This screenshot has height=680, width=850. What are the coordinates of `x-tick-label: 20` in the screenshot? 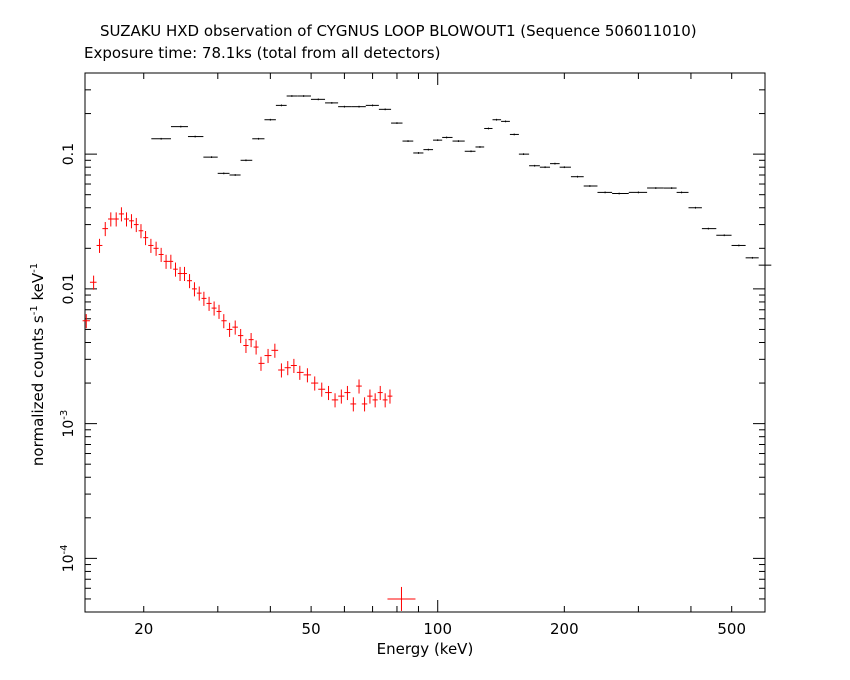 It's located at (143, 629).